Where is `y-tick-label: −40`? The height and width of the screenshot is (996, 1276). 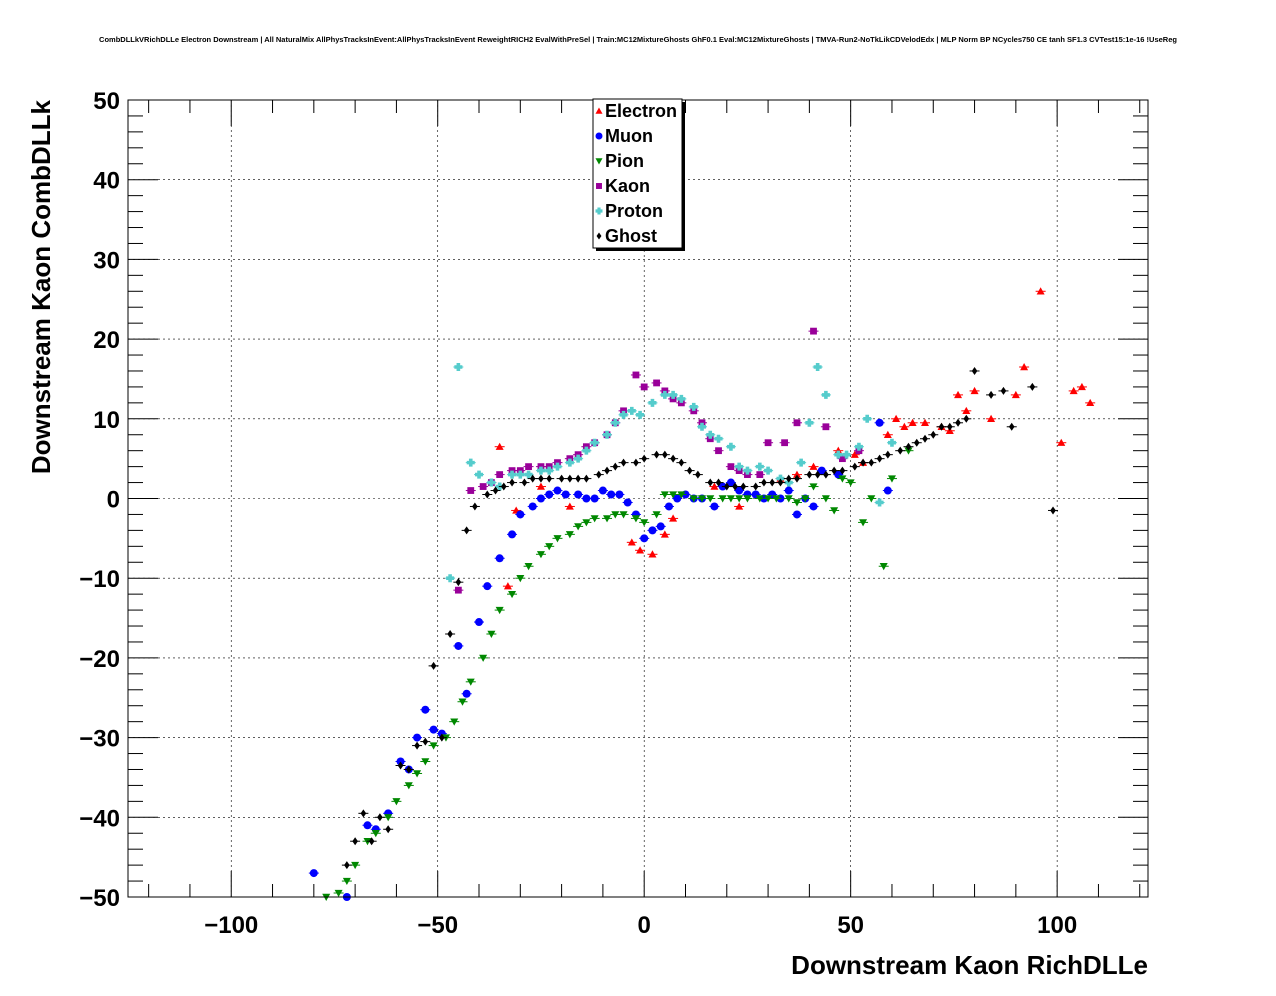
y-tick-label: −40 is located at coordinates (99, 818).